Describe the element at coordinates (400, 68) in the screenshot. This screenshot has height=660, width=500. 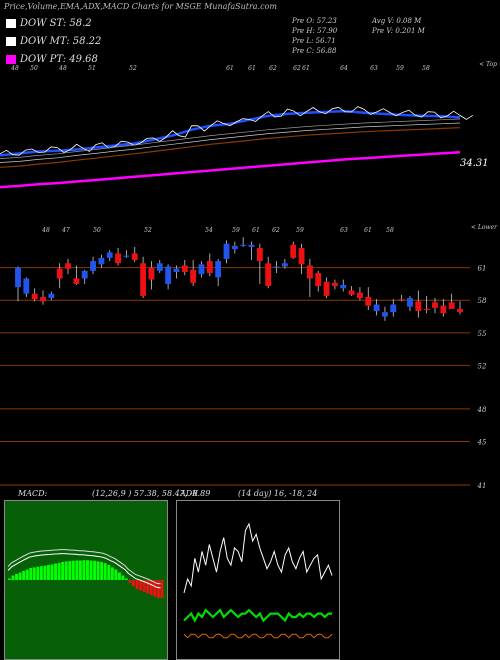
I see `ema-date-label: 59` at that location.